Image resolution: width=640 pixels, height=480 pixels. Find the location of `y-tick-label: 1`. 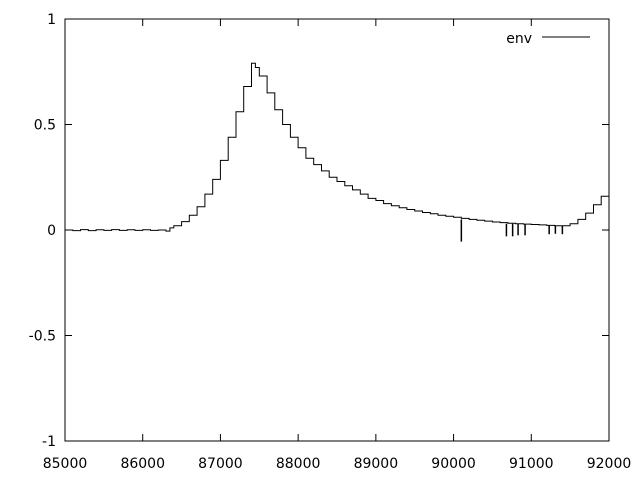

y-tick-label: 1 is located at coordinates (51, 20).